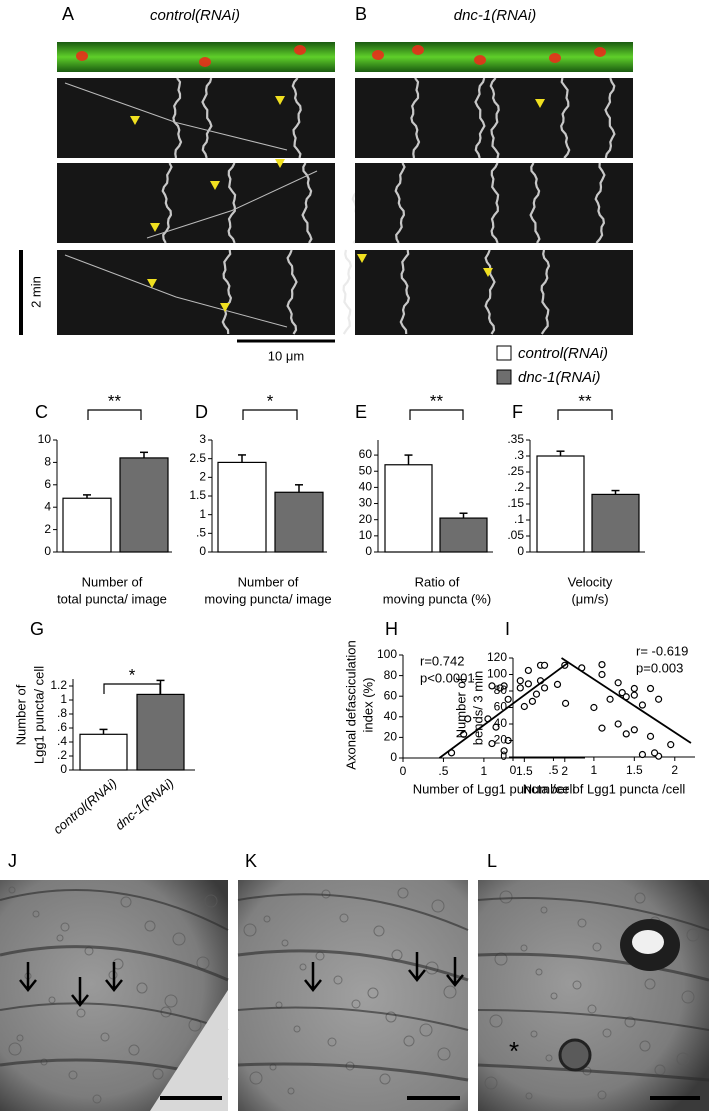  Describe the element at coordinates (563, 353) in the screenshot. I see `legend-label: control(RNAi)` at that location.